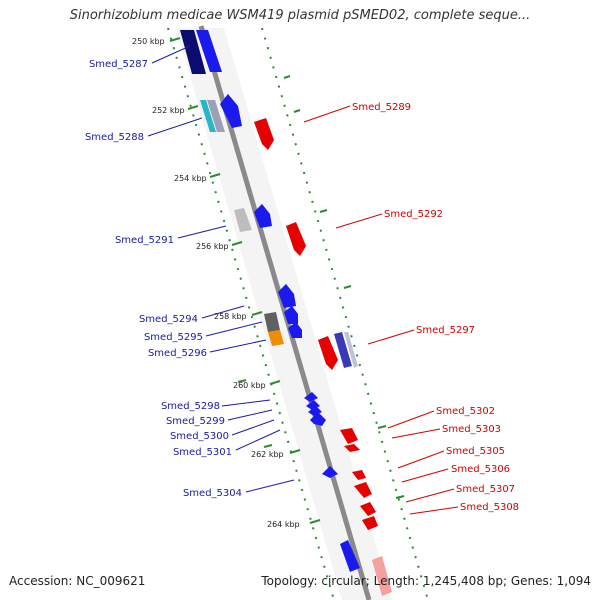 This screenshot has width=600, height=600. Describe the element at coordinates (209, 51) in the screenshot. I see `gene-block-5287b` at that location.